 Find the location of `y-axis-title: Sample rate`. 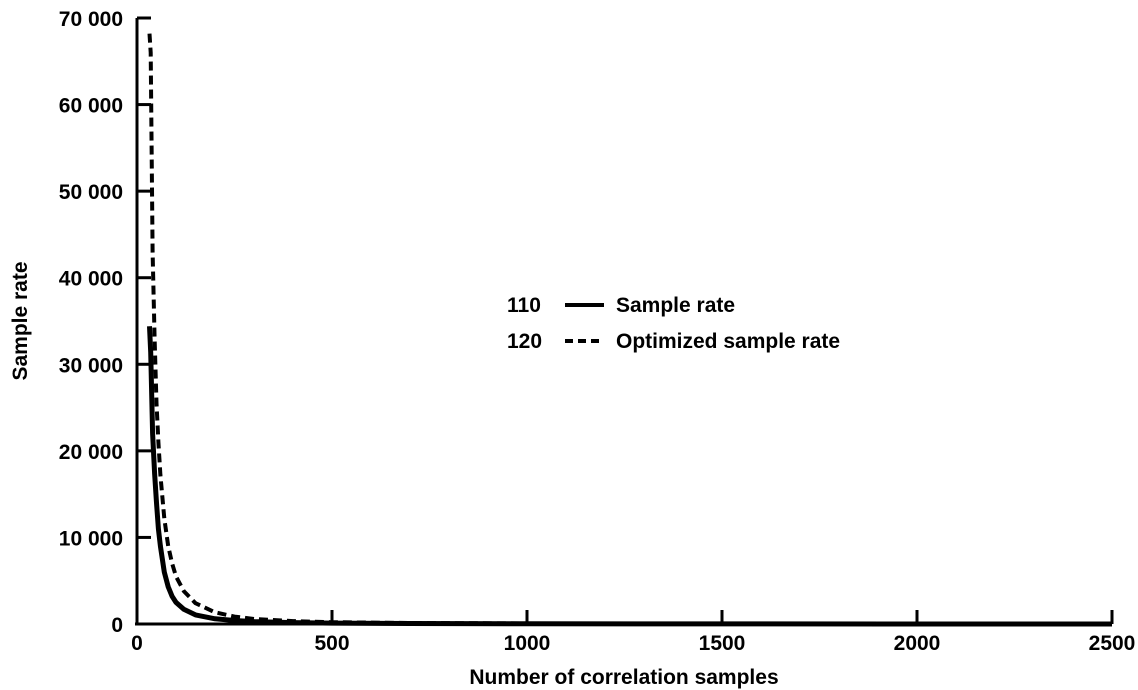

y-axis-title: Sample rate is located at coordinates (20, 320).